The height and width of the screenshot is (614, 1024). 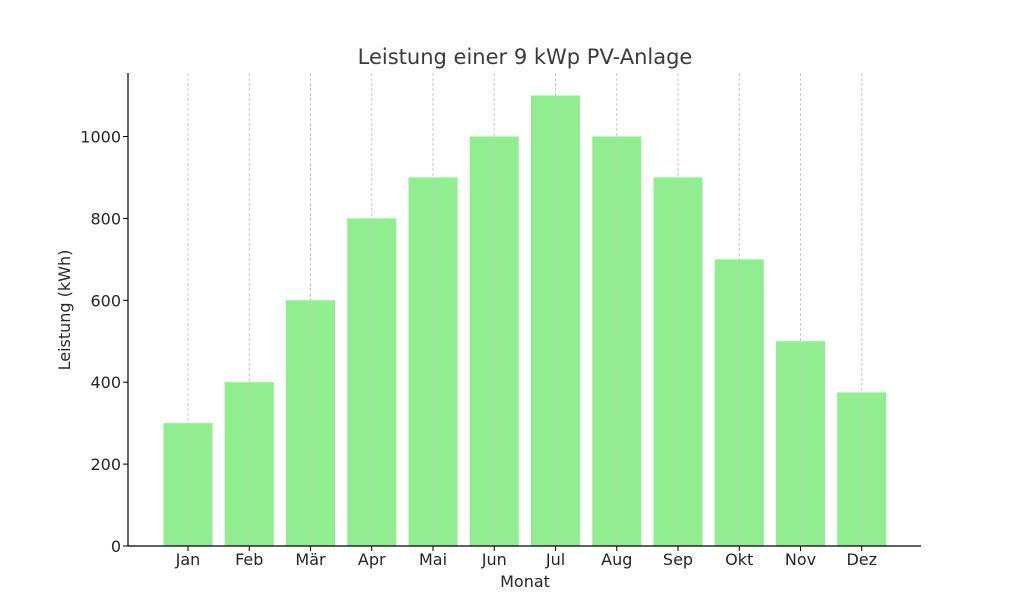 What do you see at coordinates (555, 559) in the screenshot?
I see `x-tick-label-6: Jul` at bounding box center [555, 559].